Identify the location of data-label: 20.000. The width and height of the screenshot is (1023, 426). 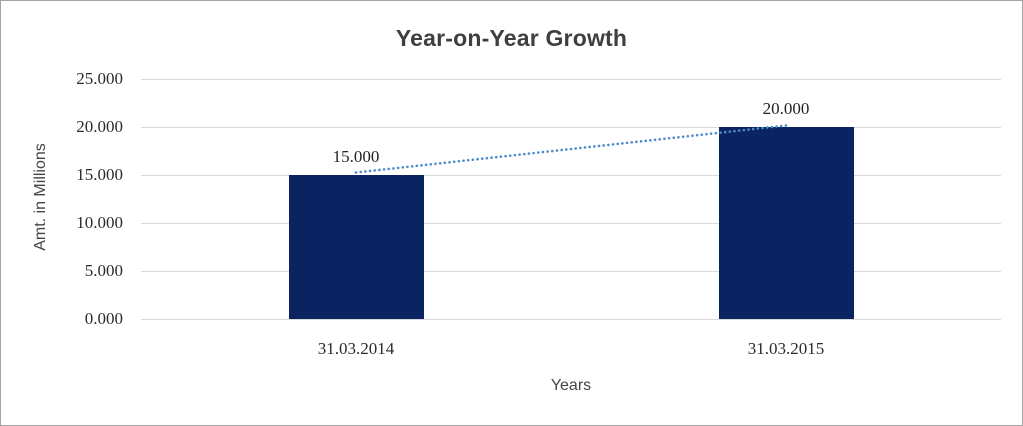
(786, 108).